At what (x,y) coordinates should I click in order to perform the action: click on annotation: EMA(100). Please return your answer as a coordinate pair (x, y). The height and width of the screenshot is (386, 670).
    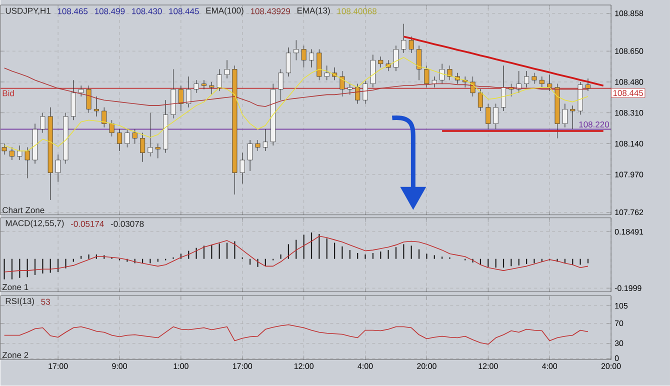
    Looking at the image, I should click on (225, 11).